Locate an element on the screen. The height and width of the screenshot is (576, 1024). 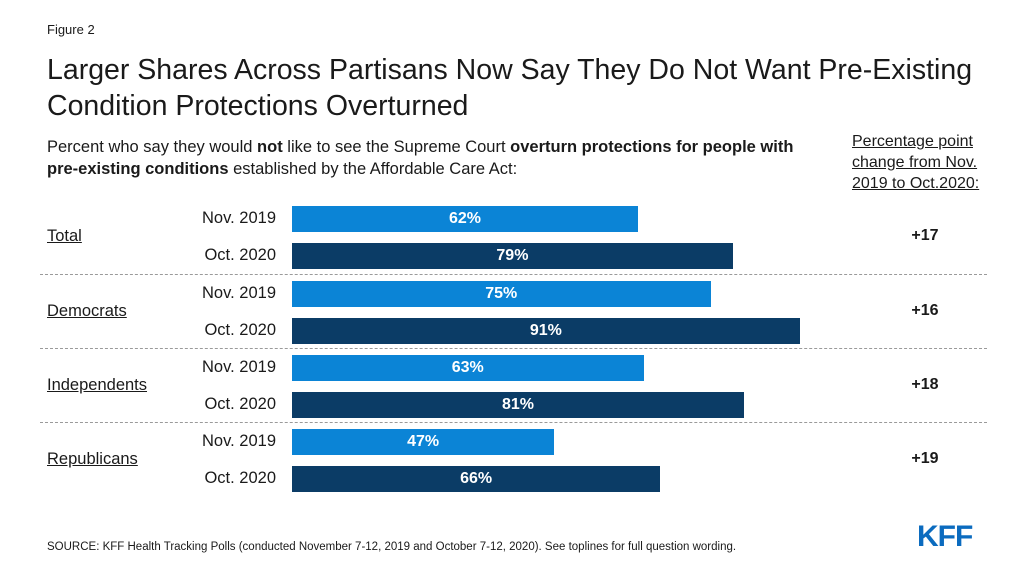
group-label-democrats: Democrats is located at coordinates (87, 311).